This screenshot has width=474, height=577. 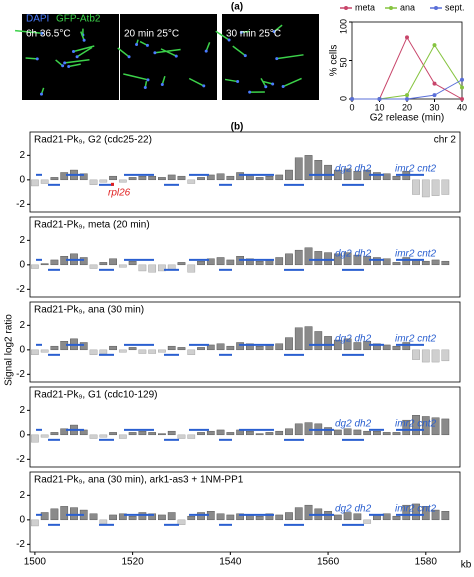 I want to click on legend-label: meta, so click(x=365, y=7).